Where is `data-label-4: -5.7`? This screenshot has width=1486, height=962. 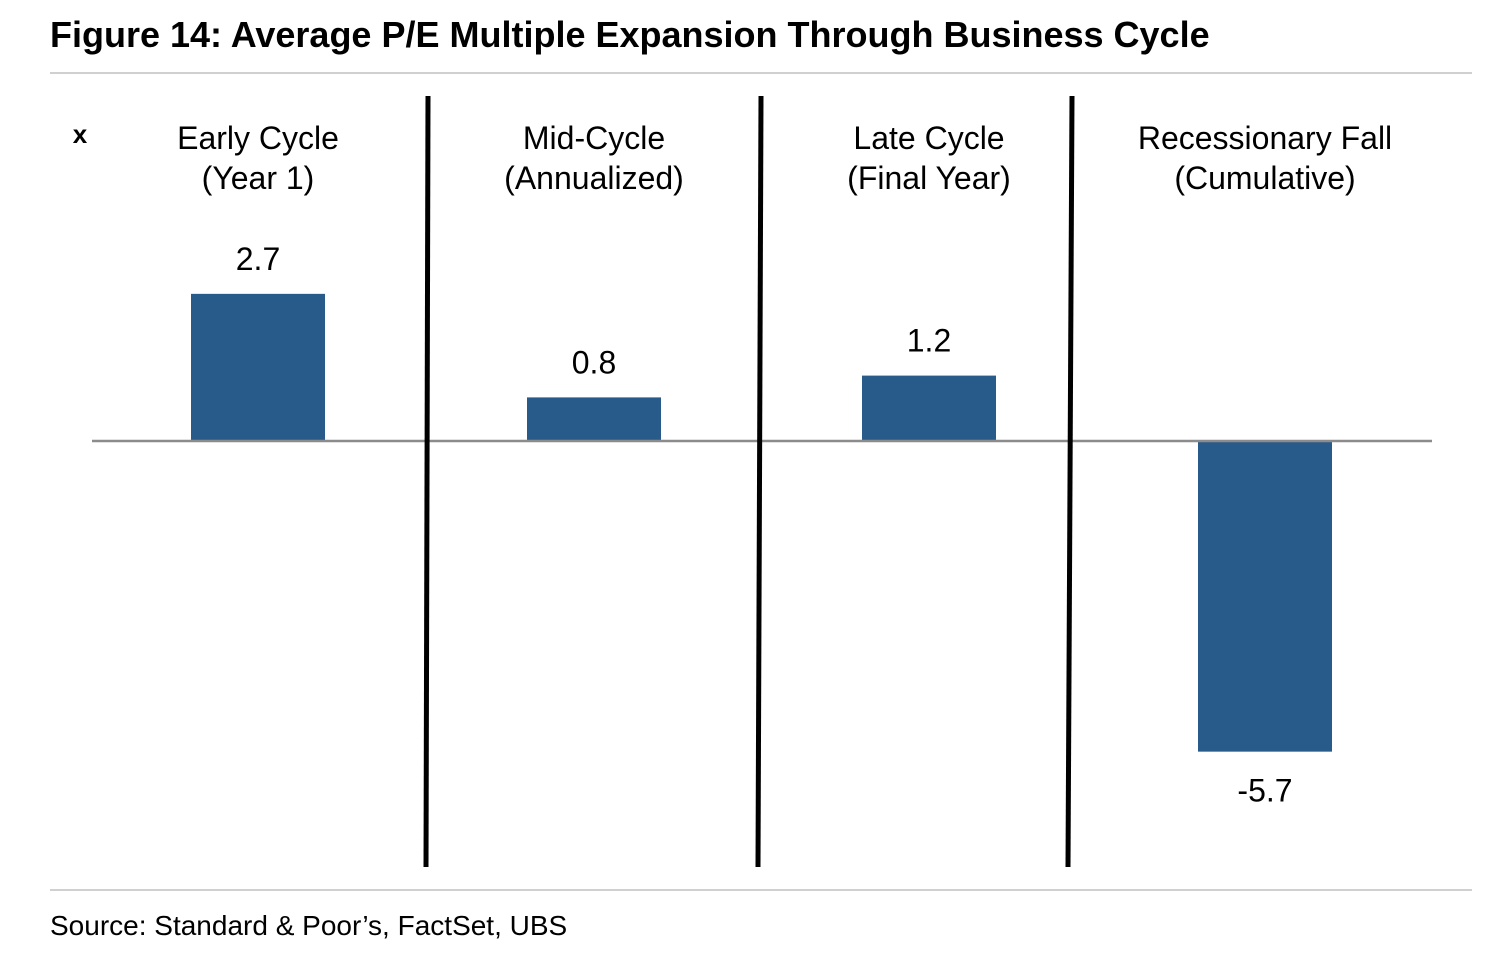 data-label-4: -5.7 is located at coordinates (1264, 791).